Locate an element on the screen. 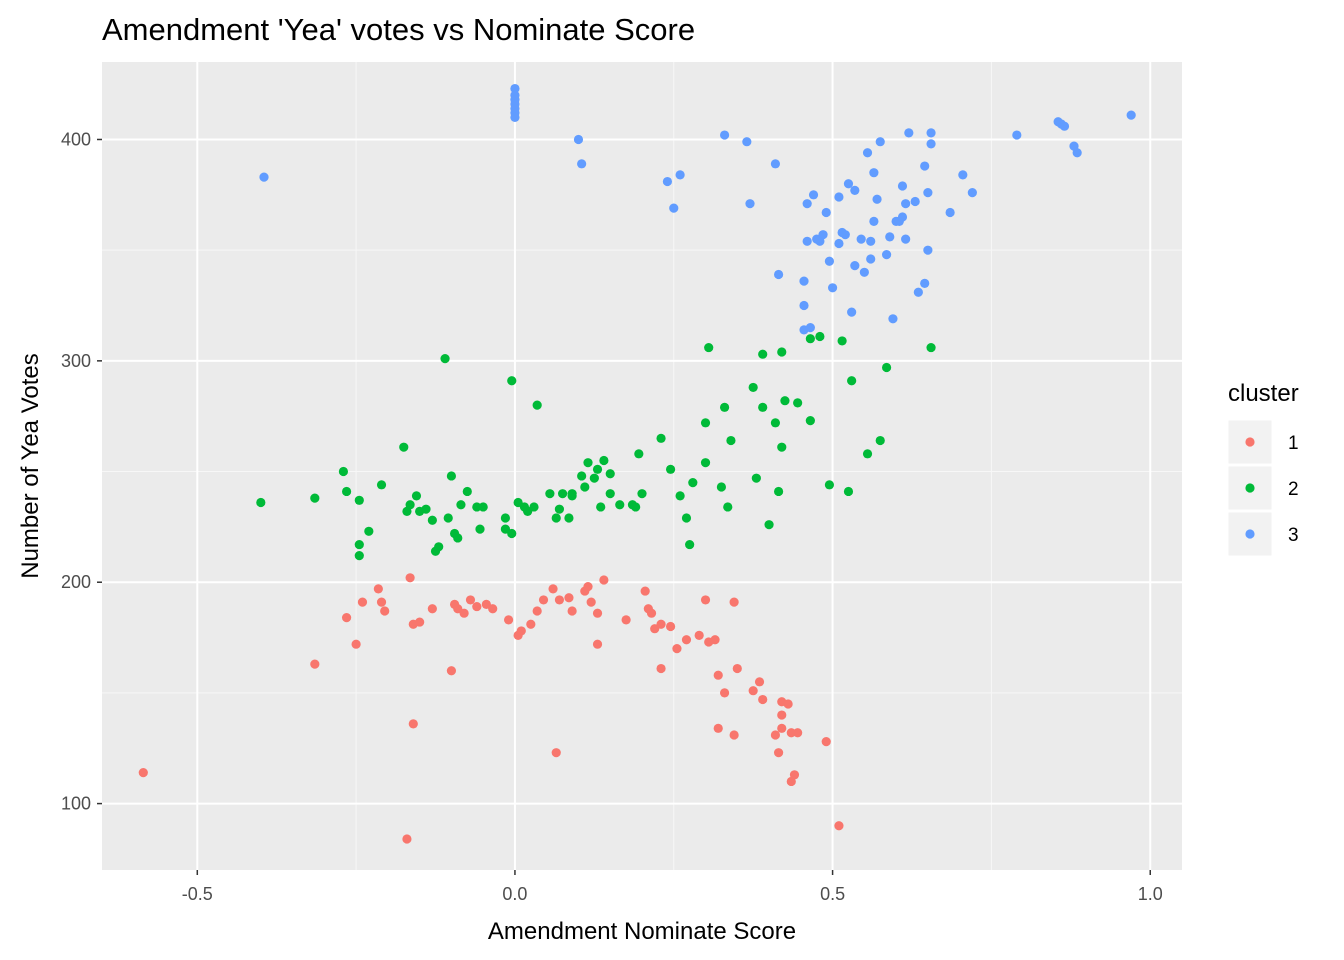 The image size is (1344, 960). legend-marker is located at coordinates (1250, 488).